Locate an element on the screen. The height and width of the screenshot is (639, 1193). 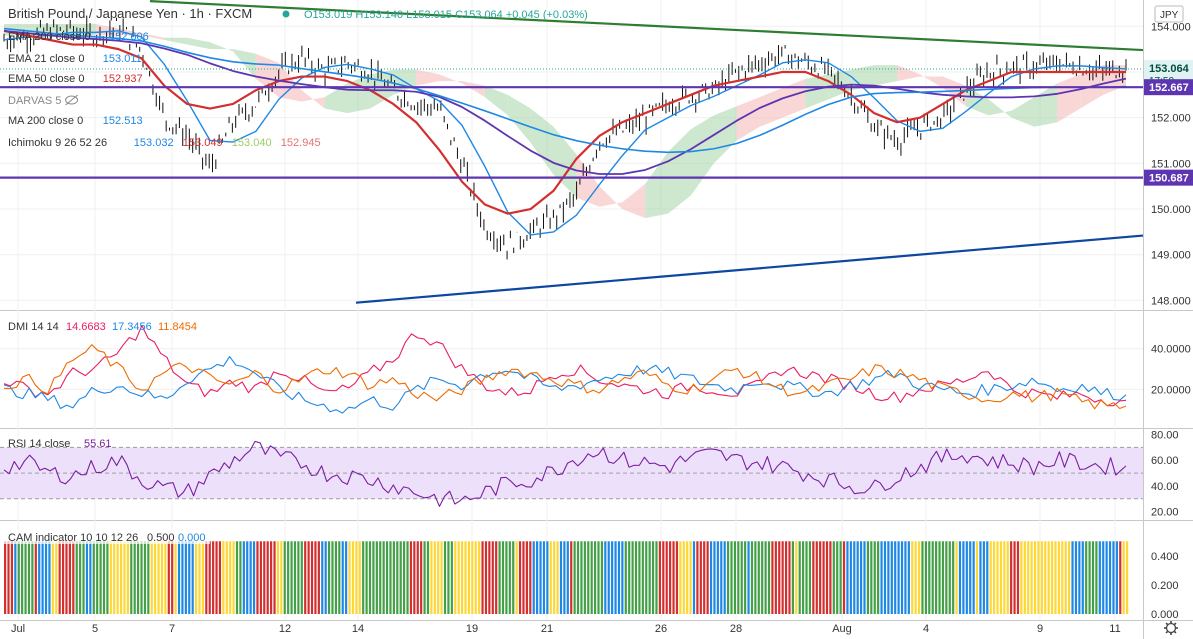
dmi-tick-label: 20.0000 is located at coordinates (1171, 390).